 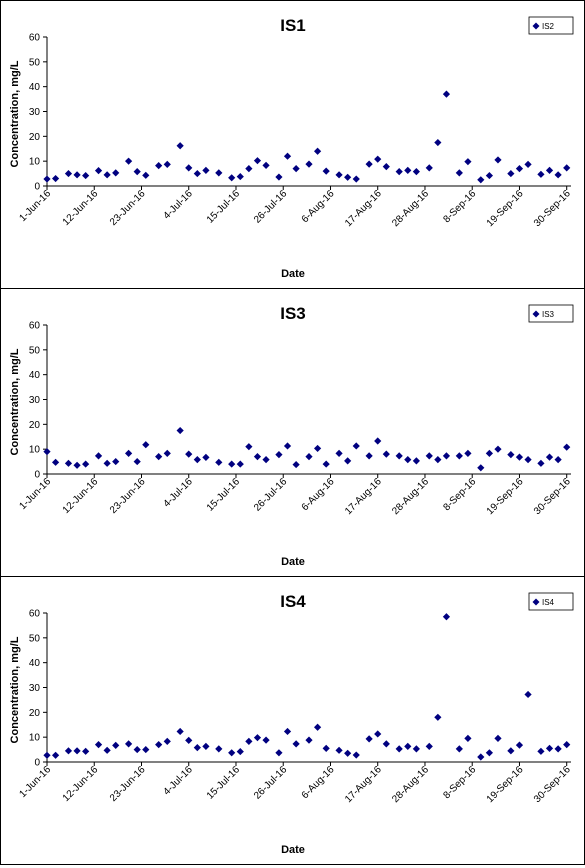 What do you see at coordinates (551, 25) in the screenshot?
I see `legend: IS2` at bounding box center [551, 25].